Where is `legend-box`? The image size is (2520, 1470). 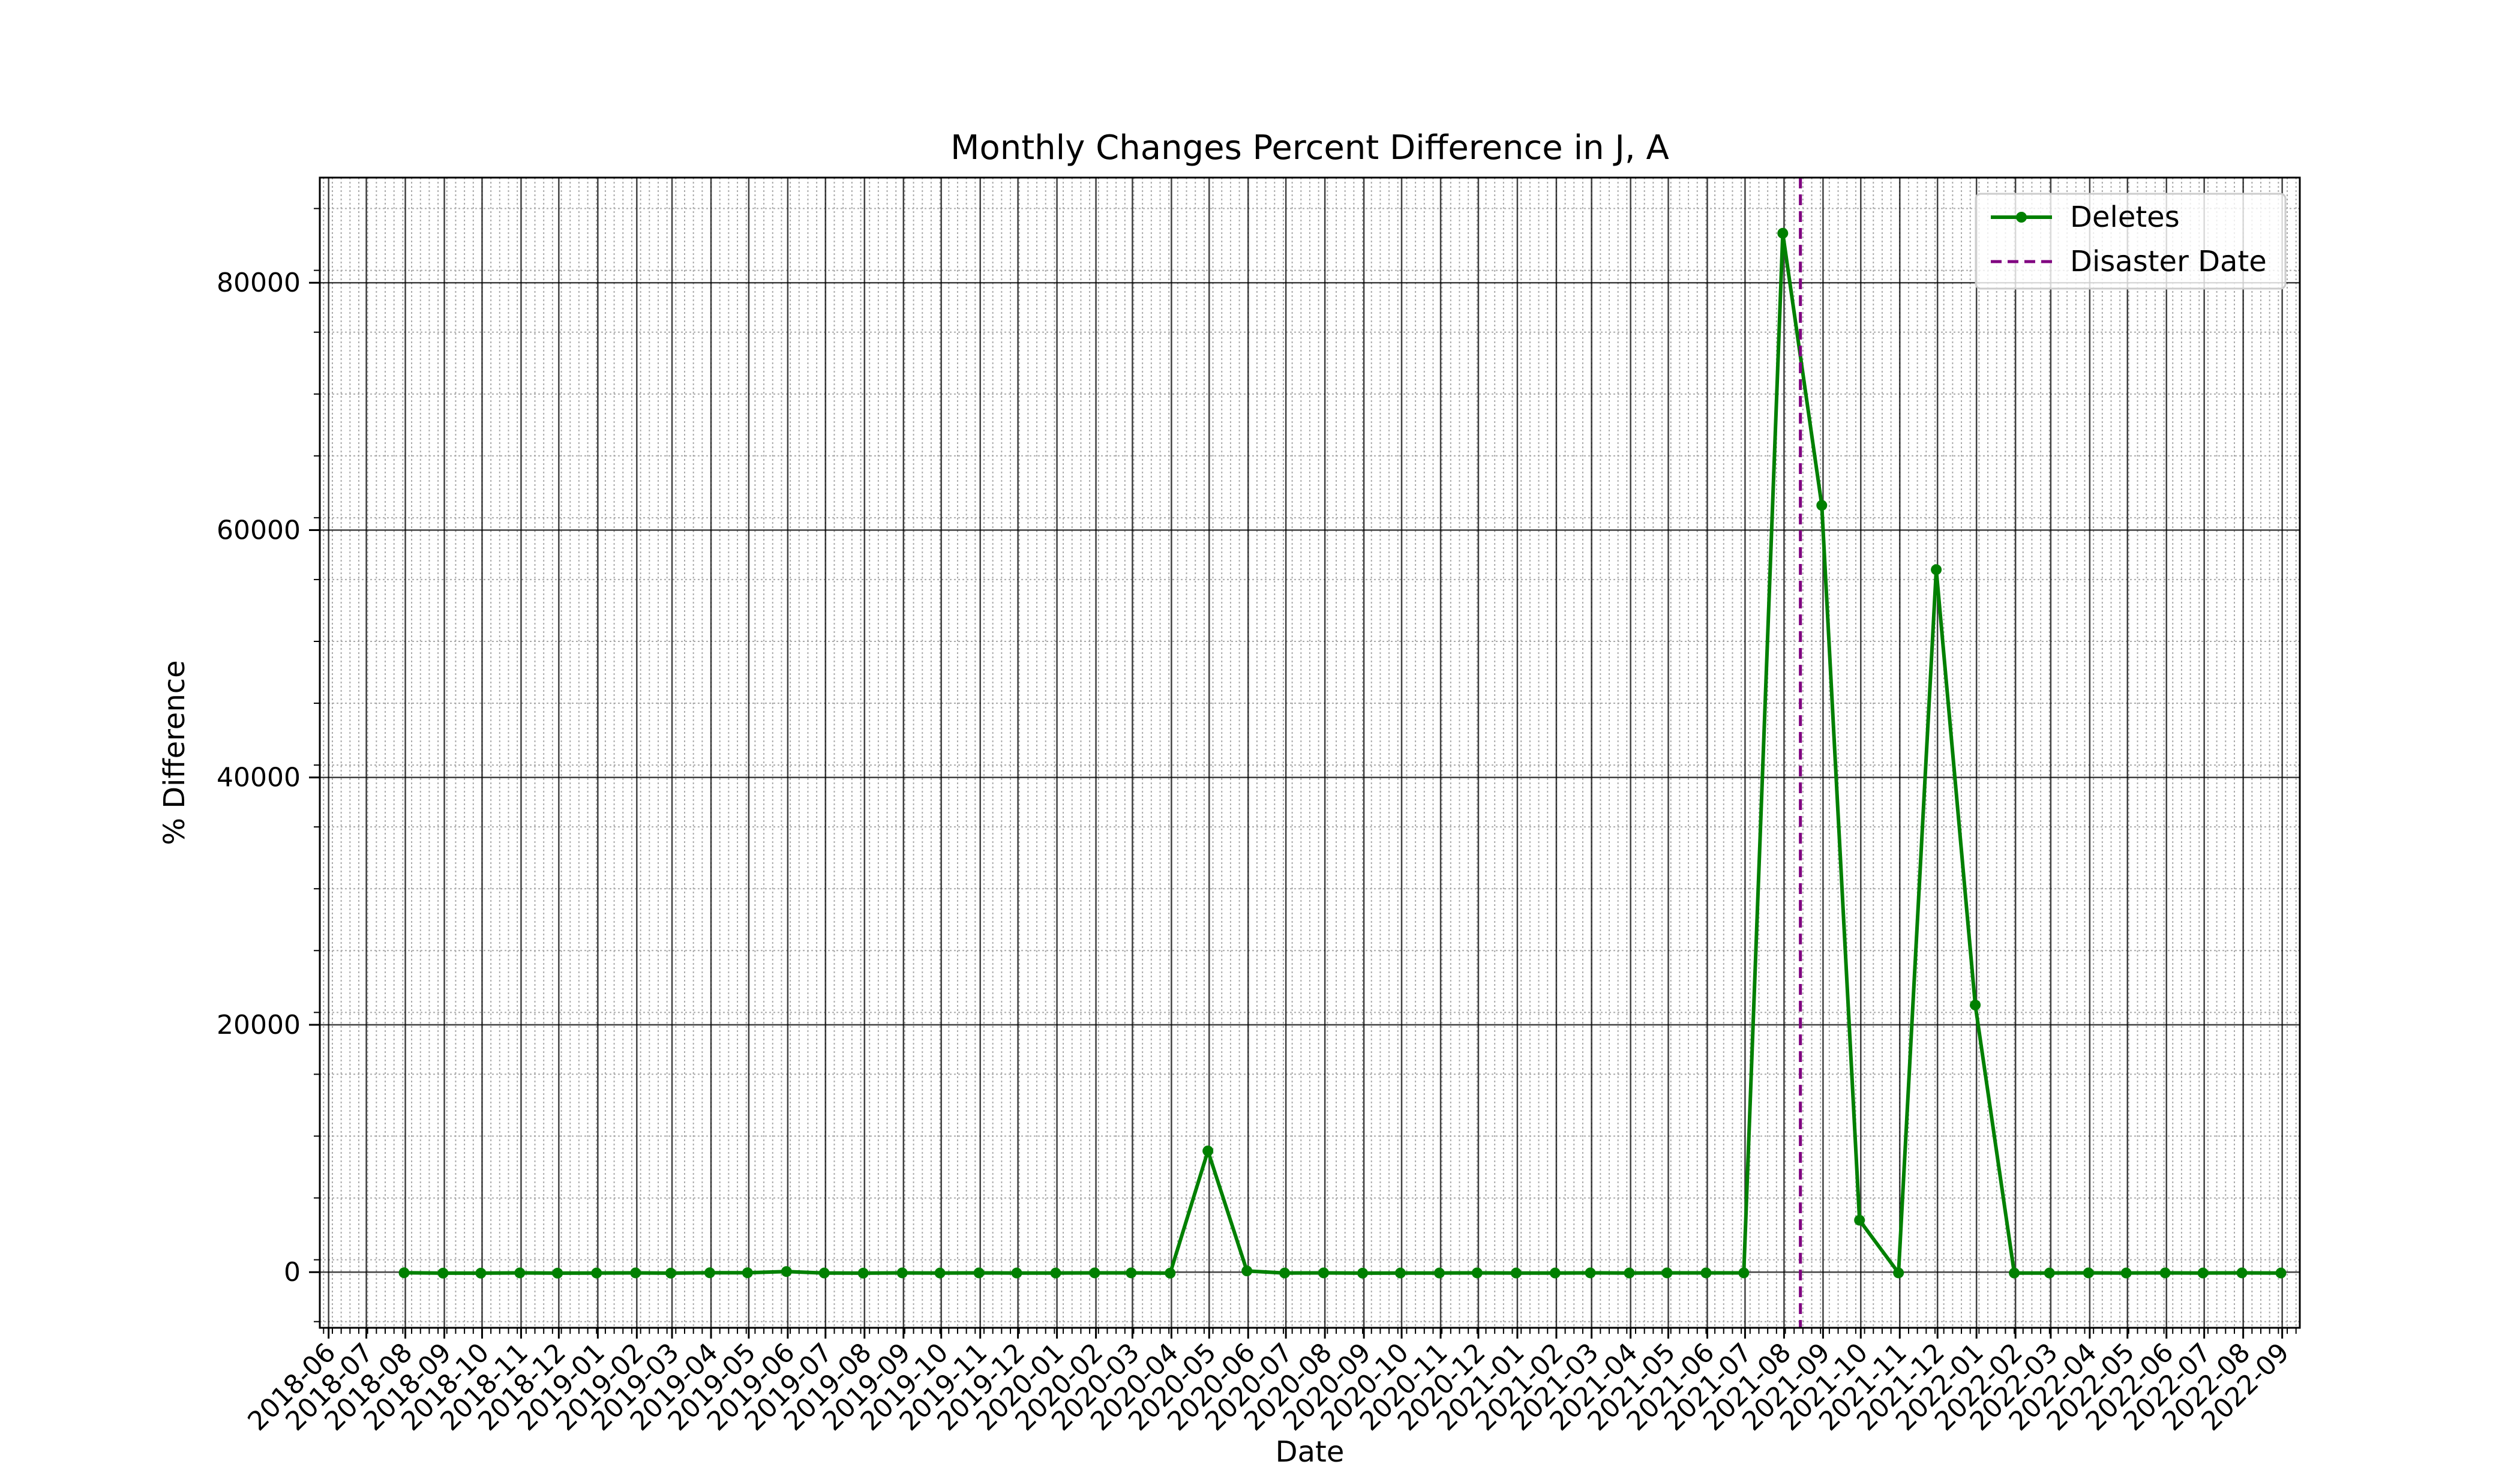
legend-box is located at coordinates (2131, 241).